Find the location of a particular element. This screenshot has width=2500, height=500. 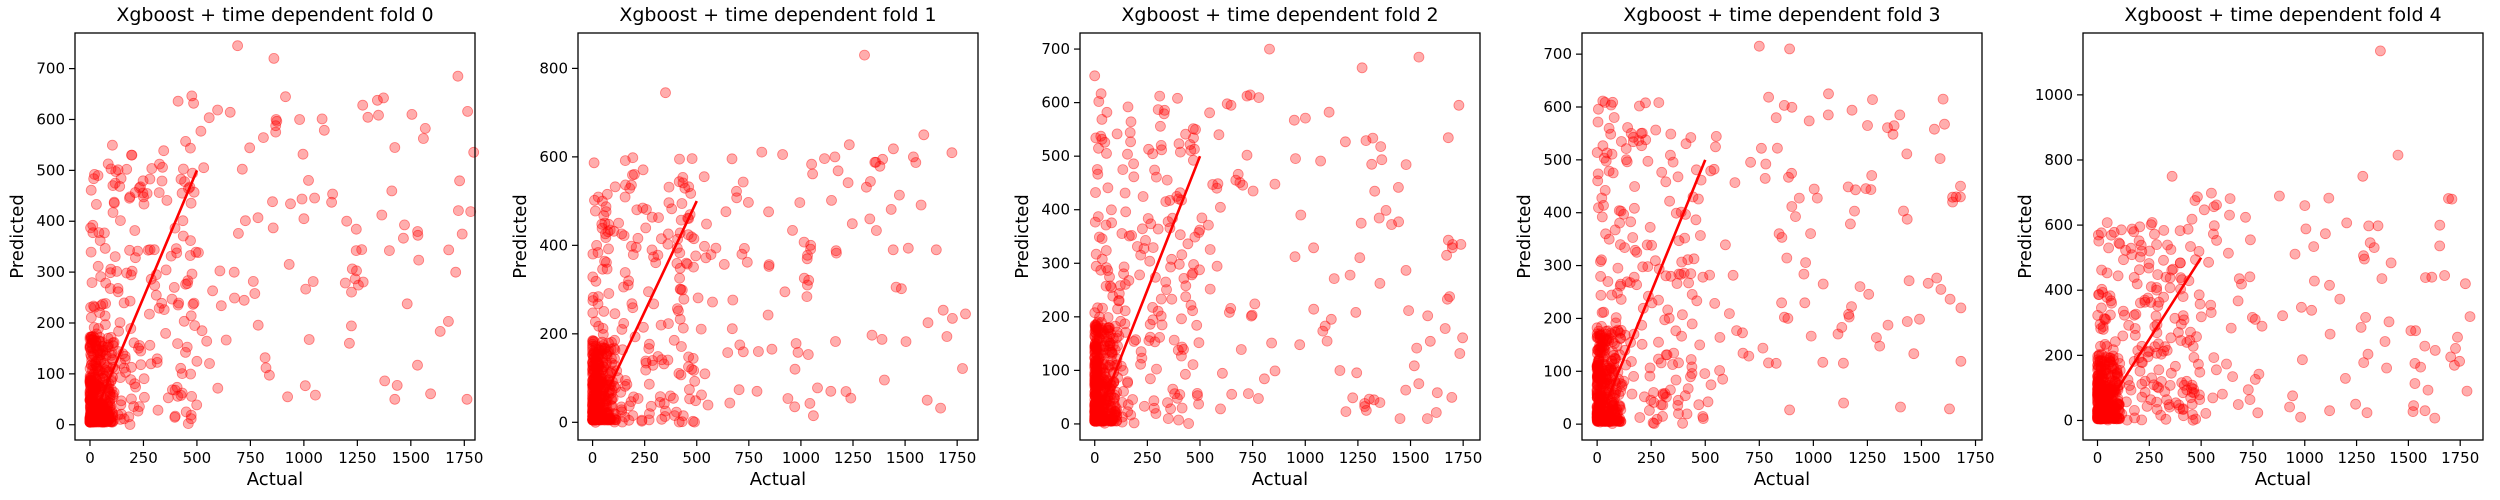

scatter-points is located at coordinates (2284, 235).